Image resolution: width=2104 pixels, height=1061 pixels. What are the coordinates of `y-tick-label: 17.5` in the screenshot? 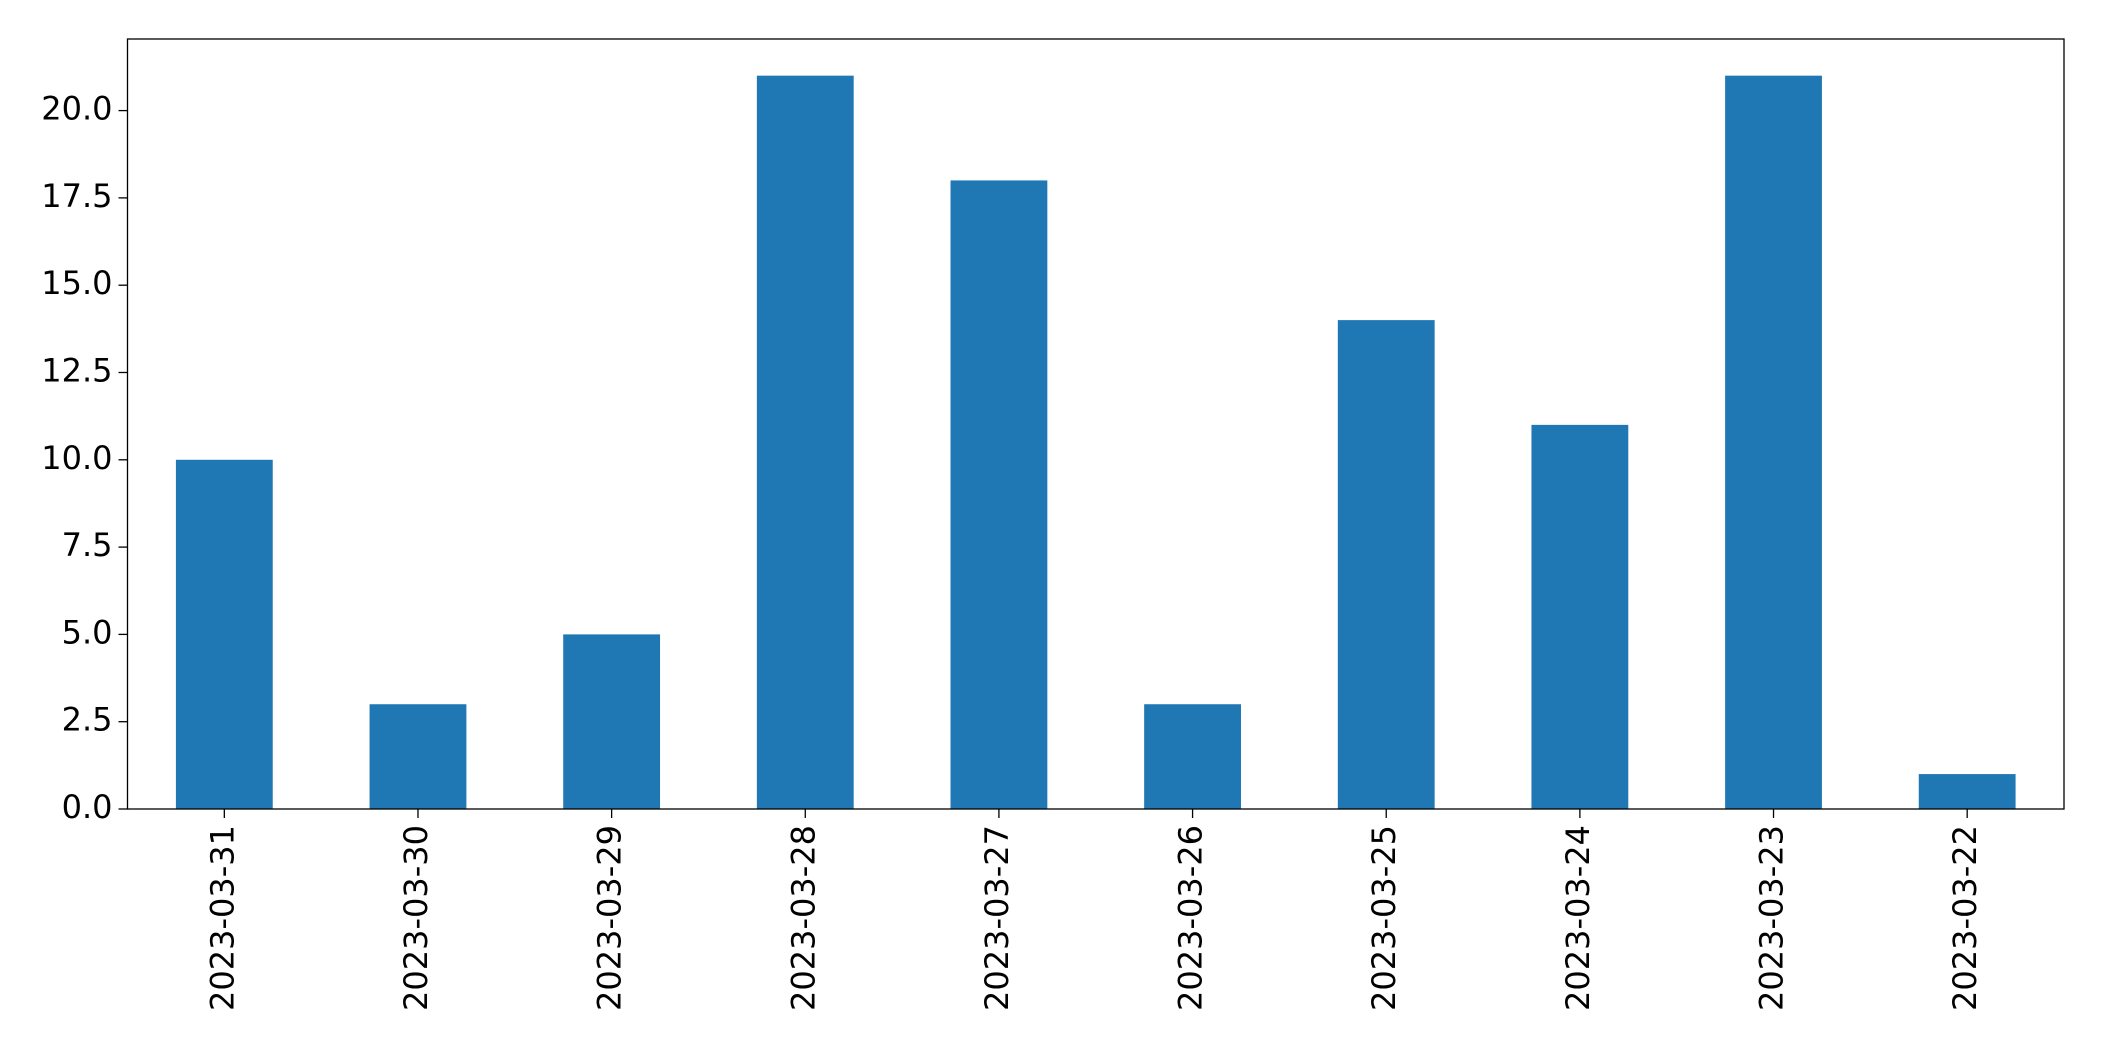 It's located at (76, 196).